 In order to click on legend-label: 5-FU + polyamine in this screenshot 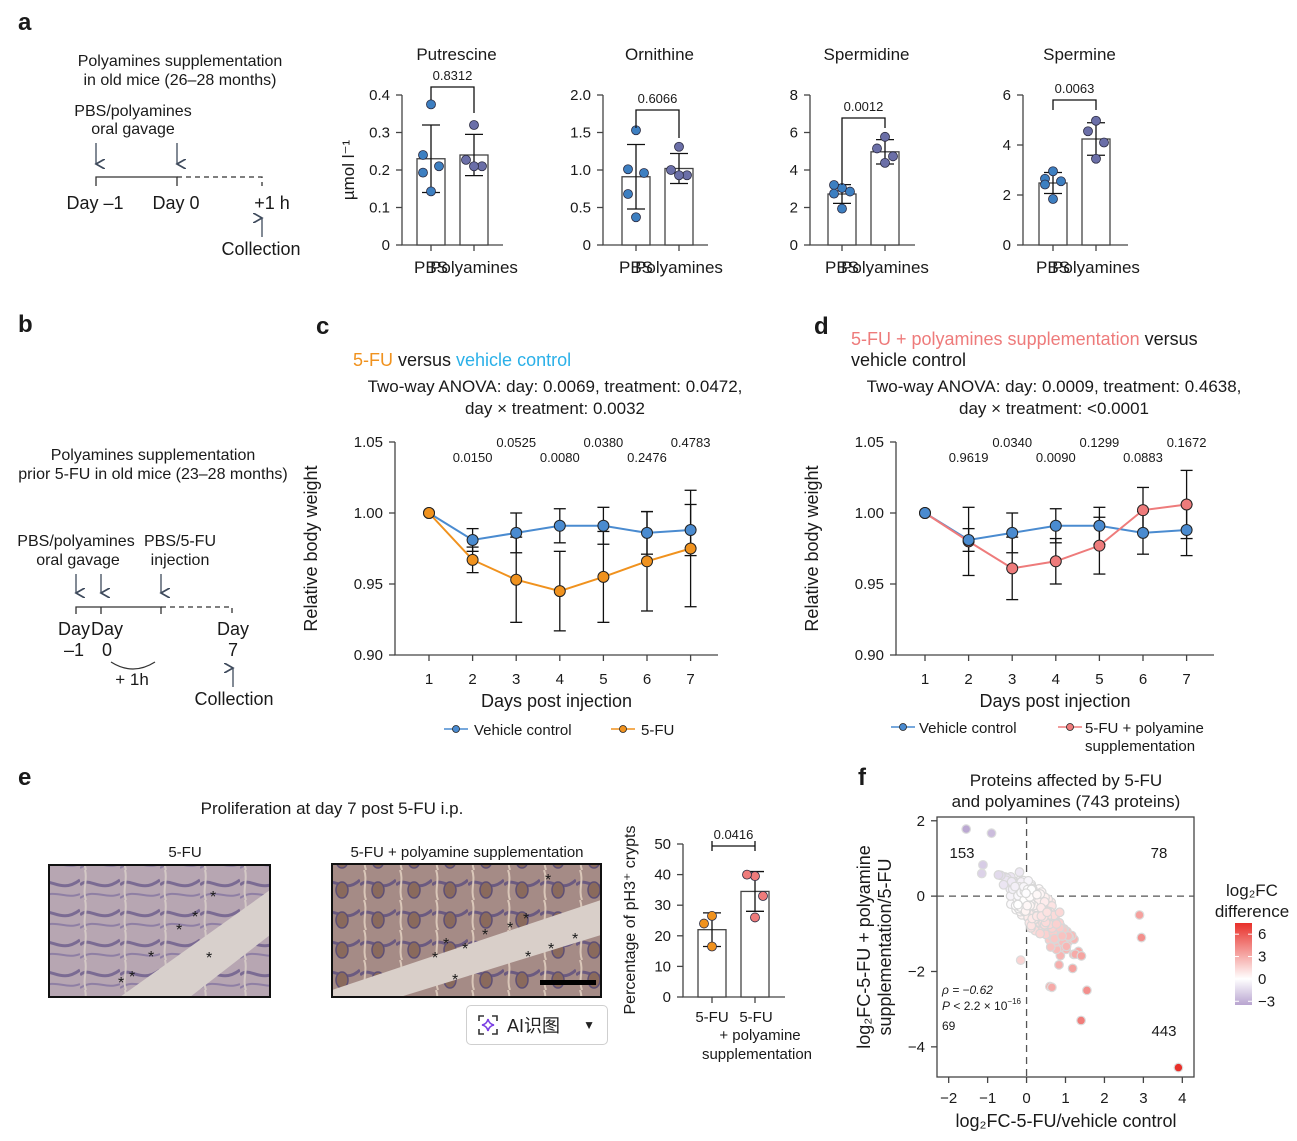, I will do `click(1144, 728)`.